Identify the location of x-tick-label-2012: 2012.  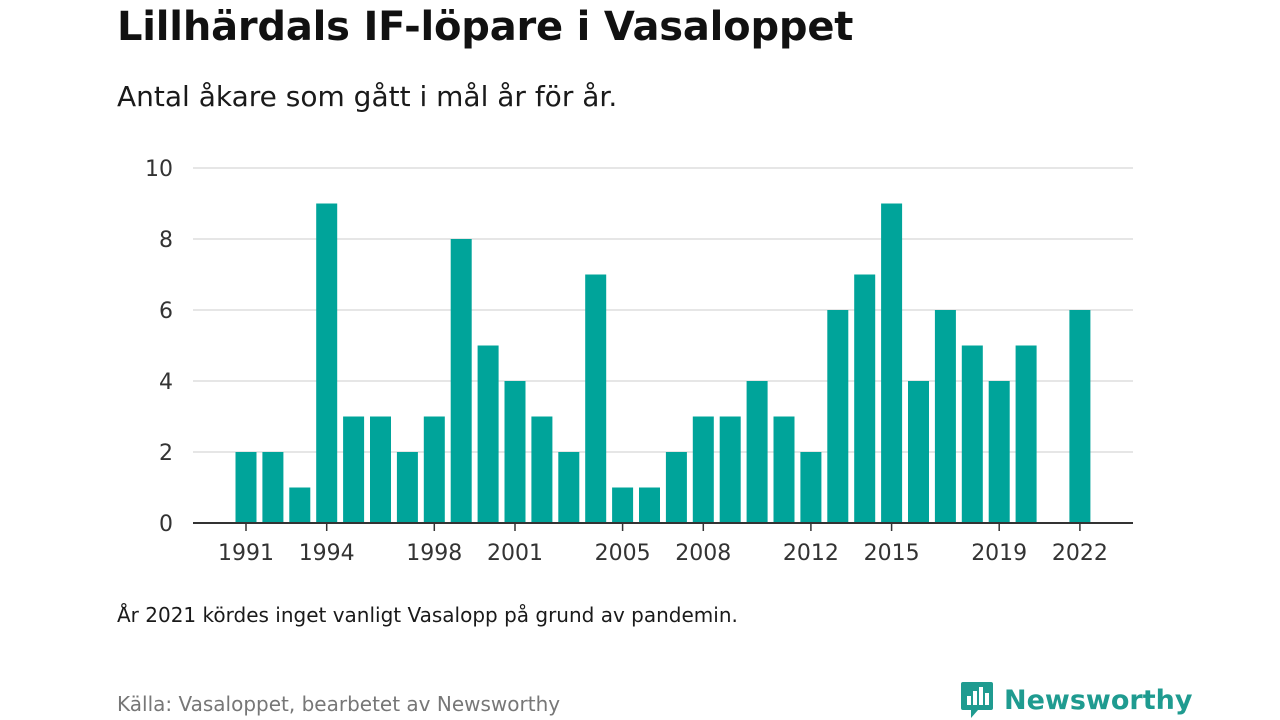
(811, 553).